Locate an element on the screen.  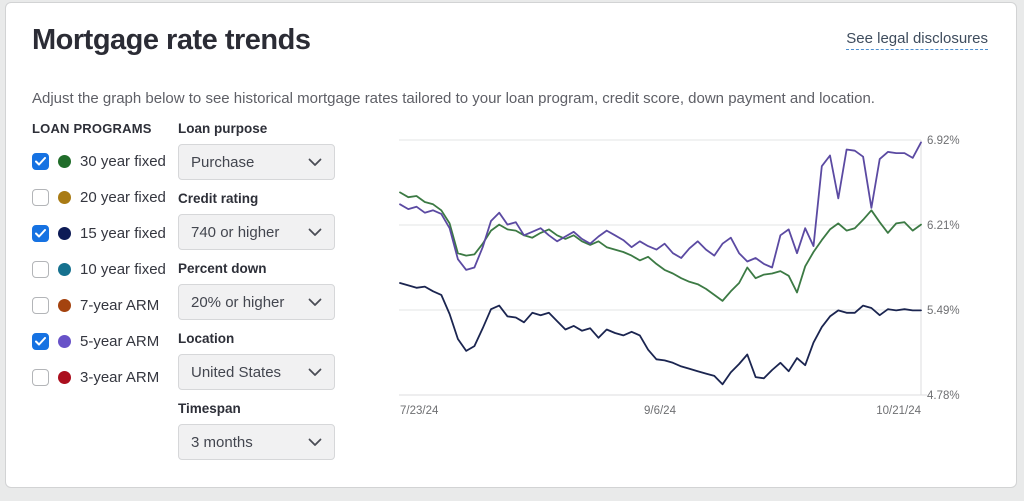
line-5-year-arm is located at coordinates (660, 206).